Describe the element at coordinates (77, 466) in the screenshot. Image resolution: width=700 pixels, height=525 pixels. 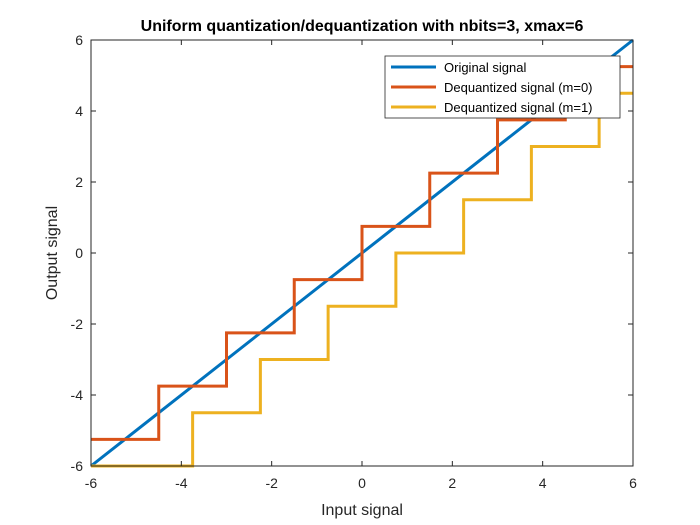
I see `y-tick-label: -6` at that location.